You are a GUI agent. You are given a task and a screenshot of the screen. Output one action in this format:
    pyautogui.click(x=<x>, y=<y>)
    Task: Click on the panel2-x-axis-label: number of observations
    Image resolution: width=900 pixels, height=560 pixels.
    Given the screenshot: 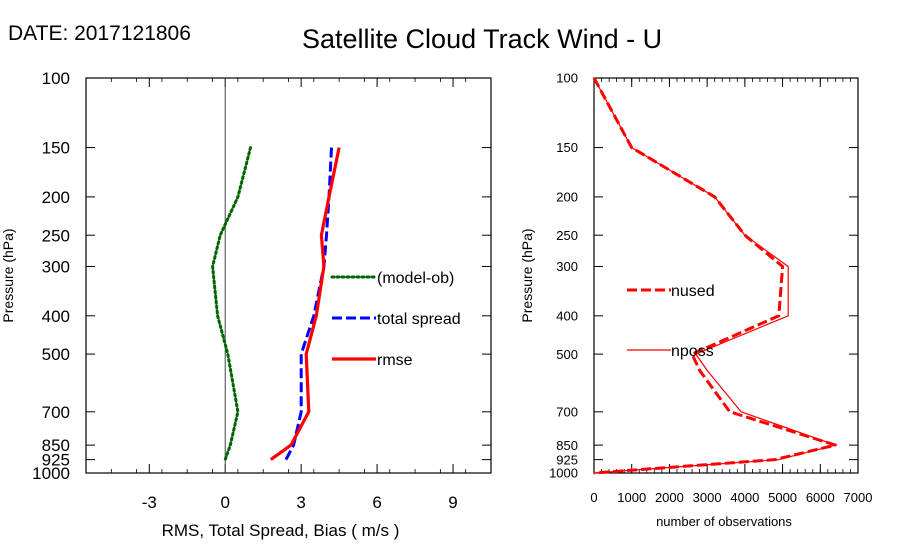 What is the action you would take?
    pyautogui.click(x=724, y=521)
    